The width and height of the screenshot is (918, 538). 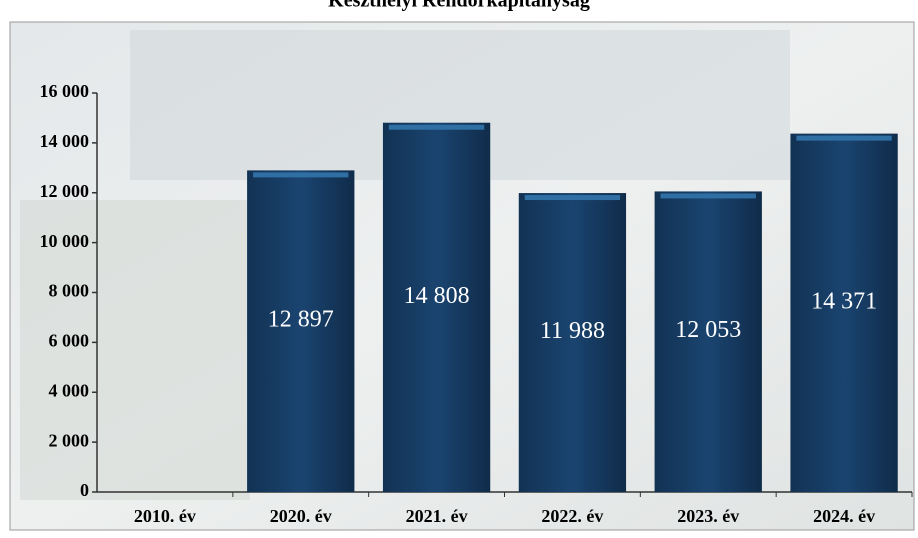 I want to click on chart-title: Keszthelyi Rendőrkapitányság, so click(x=459, y=6).